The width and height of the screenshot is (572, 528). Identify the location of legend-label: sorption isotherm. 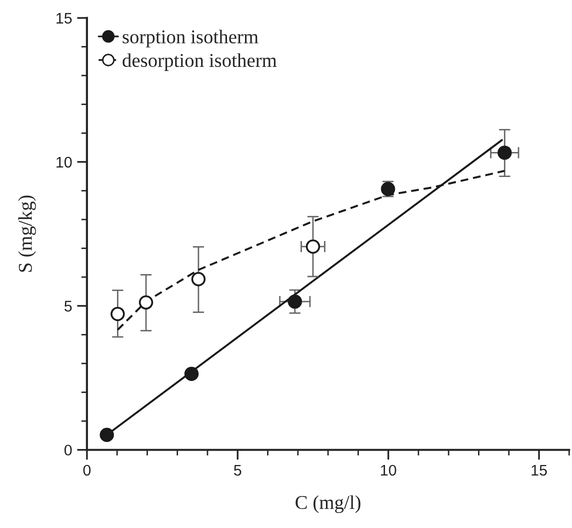
(190, 39).